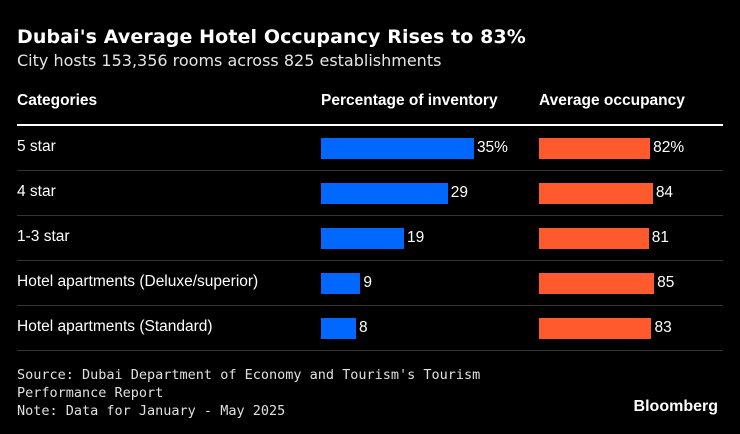 The height and width of the screenshot is (434, 740). Describe the element at coordinates (416, 237) in the screenshot. I see `inventory-value: 19` at that location.